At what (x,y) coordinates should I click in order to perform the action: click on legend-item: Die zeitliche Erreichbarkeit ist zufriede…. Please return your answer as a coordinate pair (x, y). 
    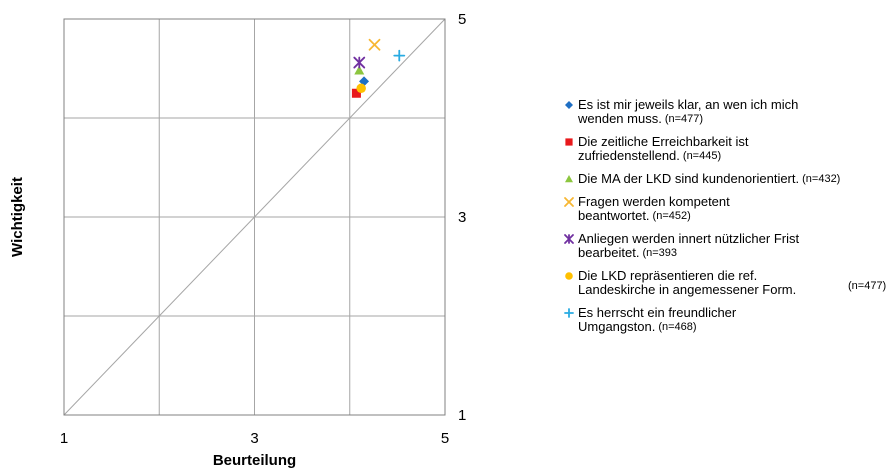
    Looking at the image, I should click on (727, 149).